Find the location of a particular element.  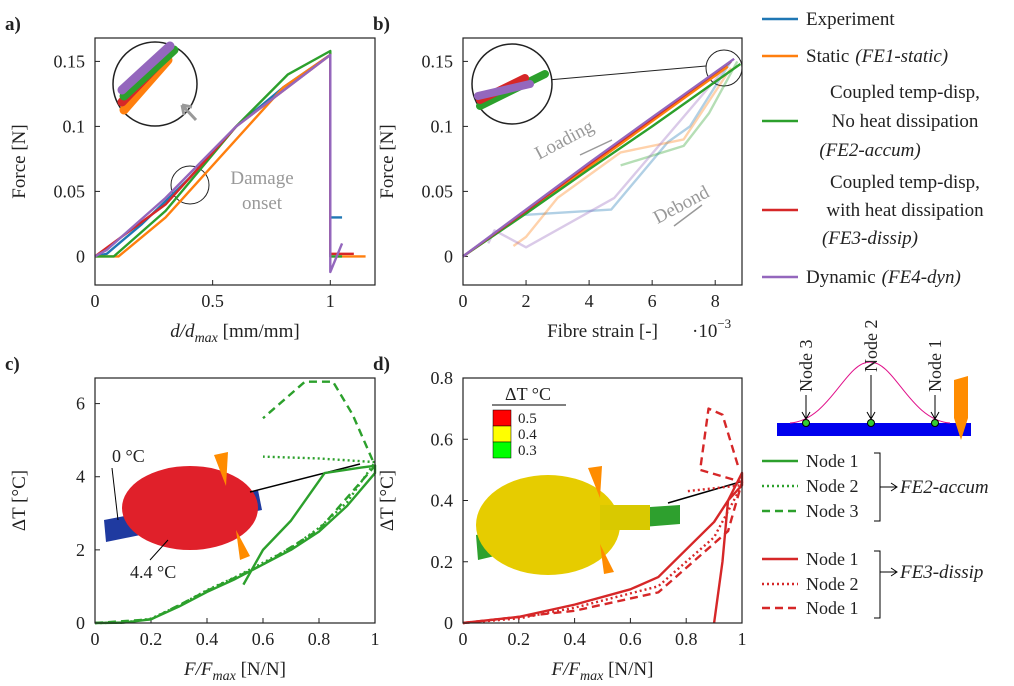

droplet is located at coordinates (190, 508).